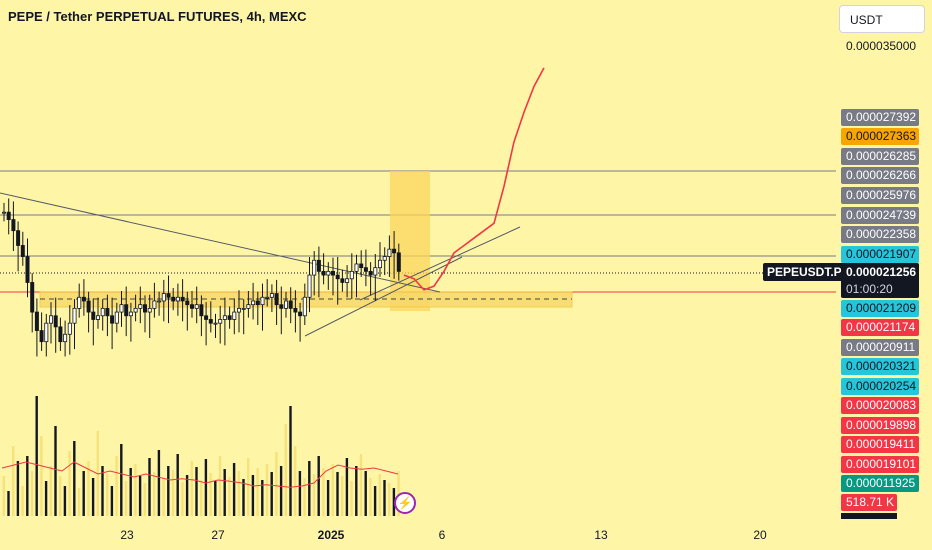  I want to click on x-axis-label: 13, so click(601, 535).